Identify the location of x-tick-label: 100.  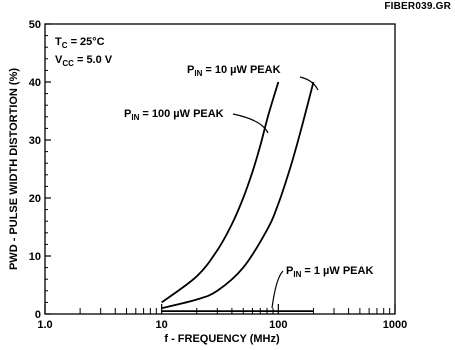
(278, 325).